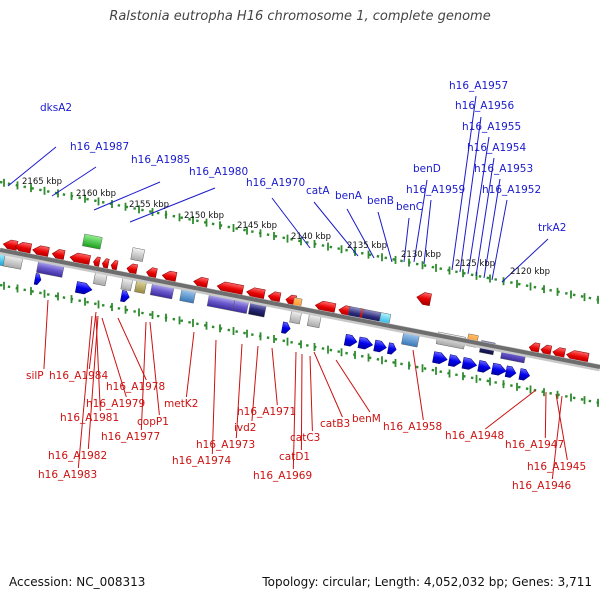 This screenshot has height=600, width=600. Describe the element at coordinates (245, 428) in the screenshot. I see `gene-label-ivd2: ivd2` at that location.